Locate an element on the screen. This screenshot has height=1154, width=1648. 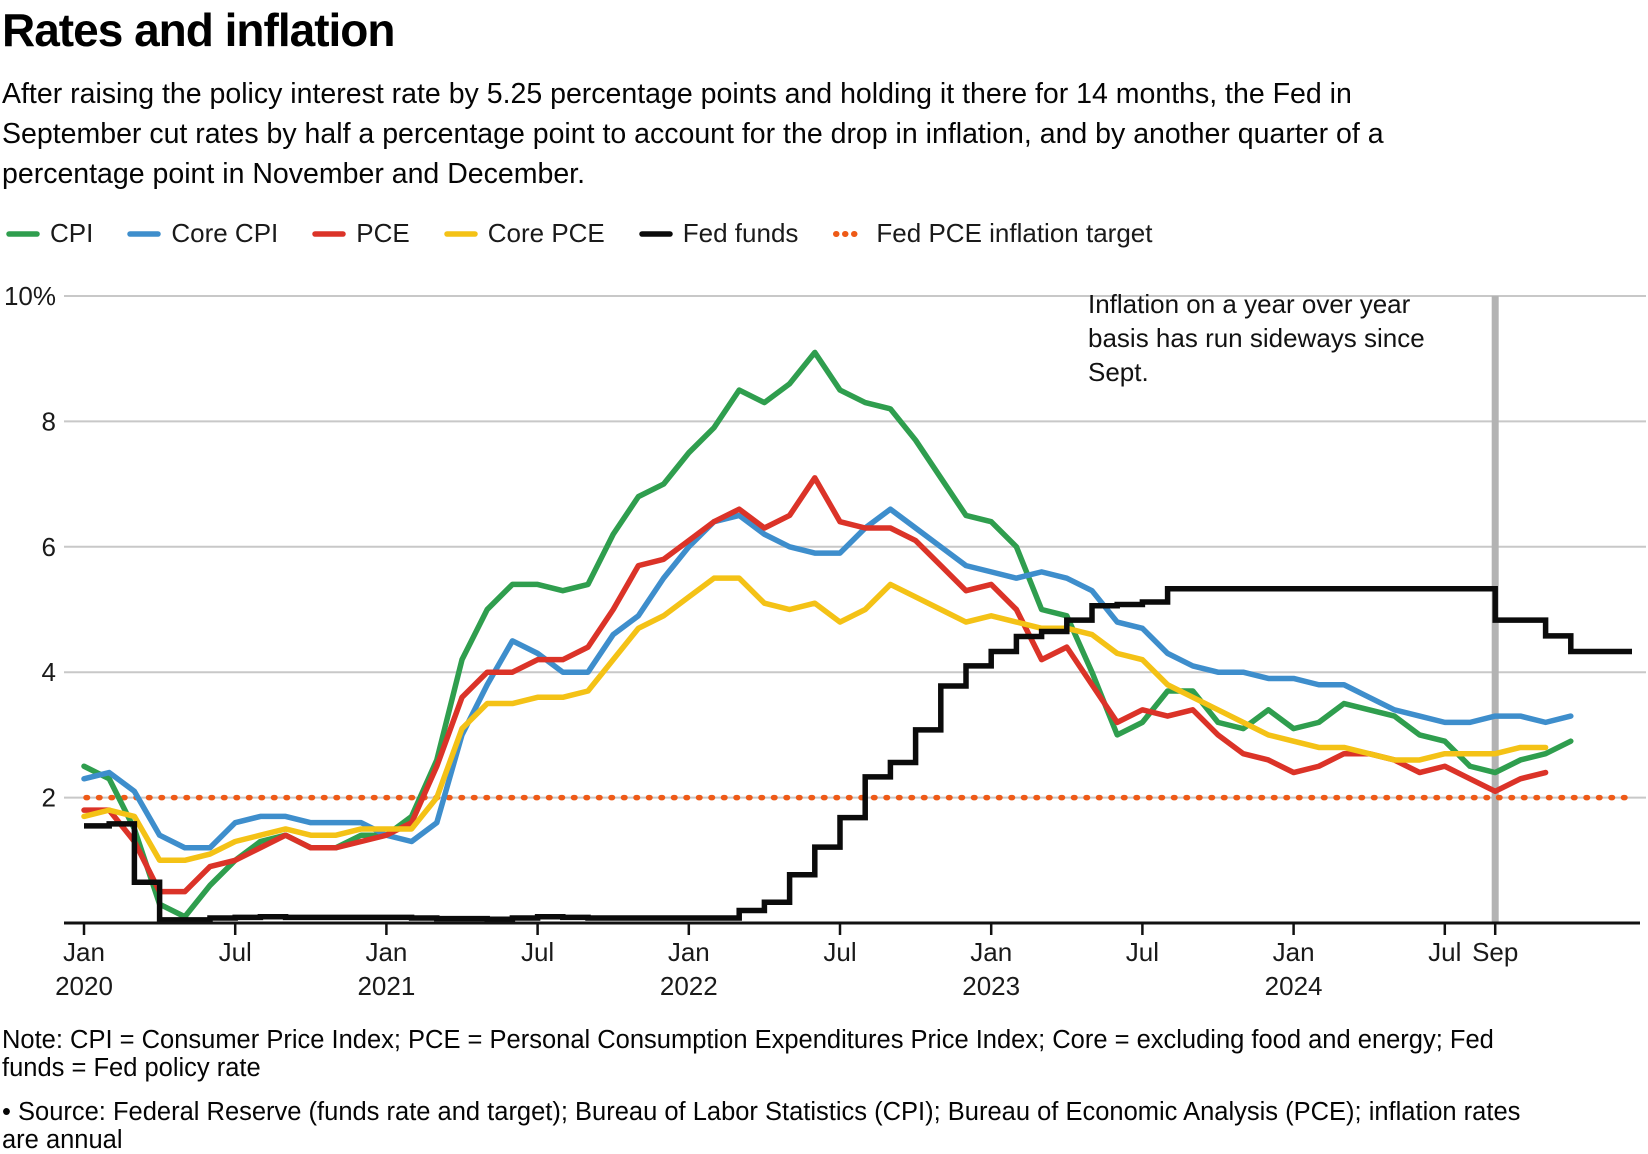
y-axis-label-4: 4 is located at coordinates (49, 672).